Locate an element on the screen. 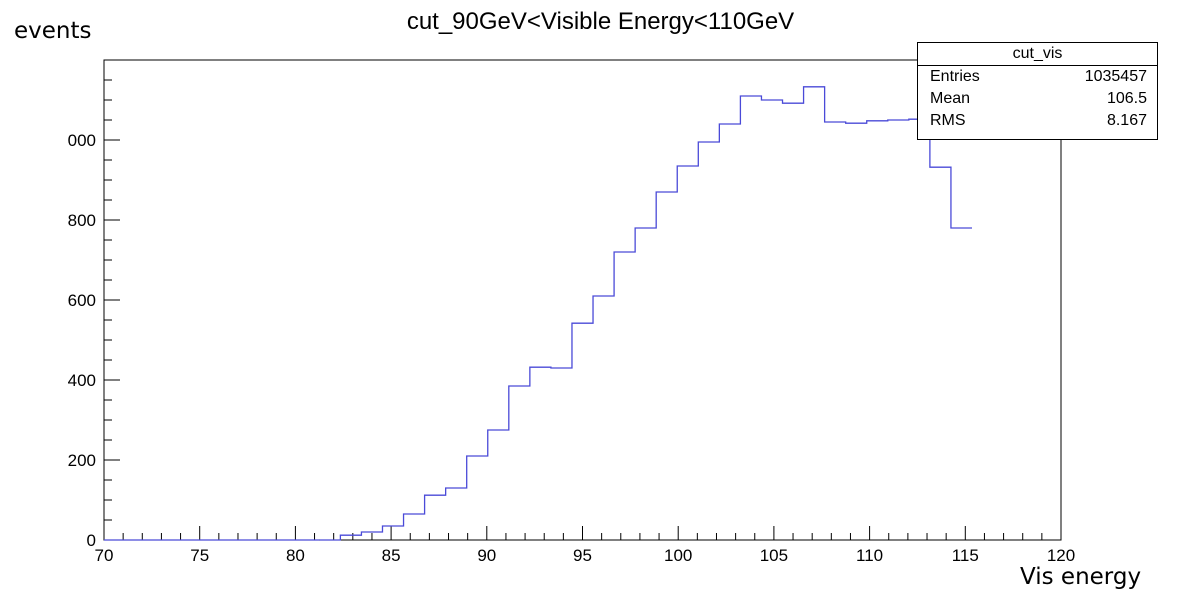  stats-row-rms: RMS 8.167 is located at coordinates (1037, 121).